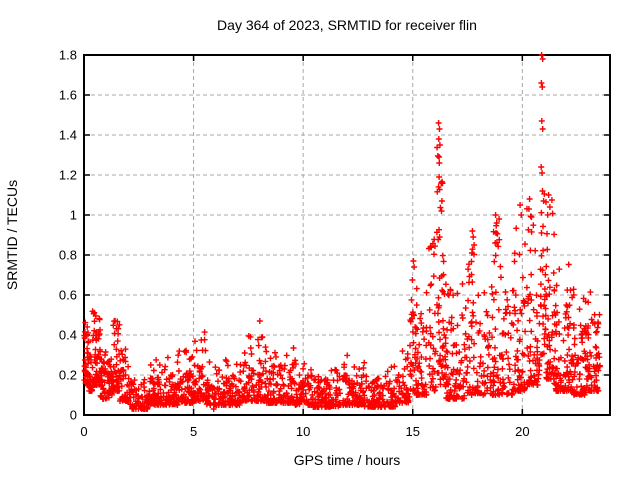 Image resolution: width=640 pixels, height=485 pixels. I want to click on y-tick-label: 1.4, so click(68, 135).